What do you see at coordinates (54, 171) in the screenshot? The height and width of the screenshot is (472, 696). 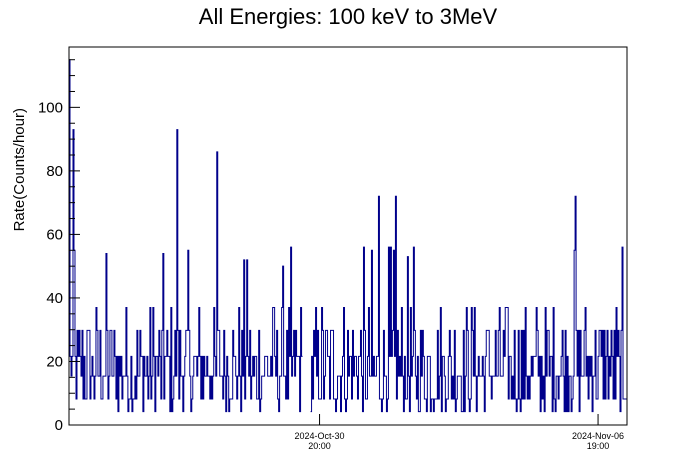 I see `y-tick-label: 80` at bounding box center [54, 171].